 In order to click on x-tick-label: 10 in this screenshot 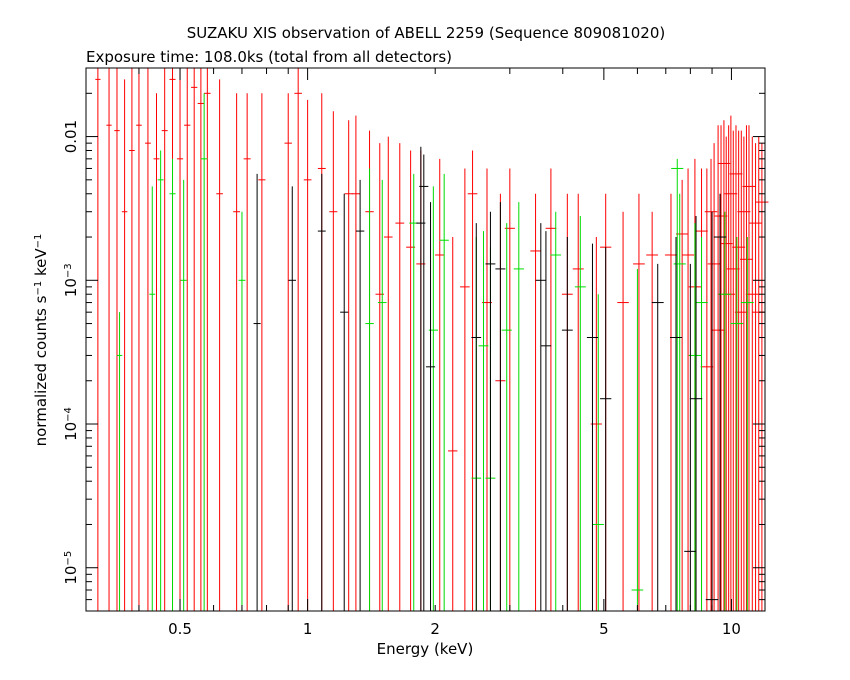, I will do `click(731, 629)`.